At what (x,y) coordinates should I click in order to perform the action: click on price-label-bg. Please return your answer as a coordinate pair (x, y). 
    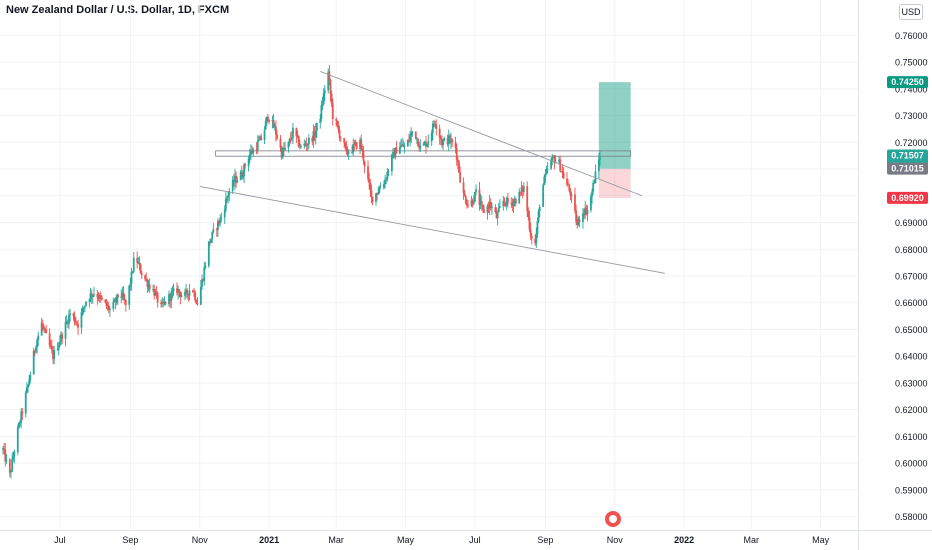
    Looking at the image, I should click on (907, 82).